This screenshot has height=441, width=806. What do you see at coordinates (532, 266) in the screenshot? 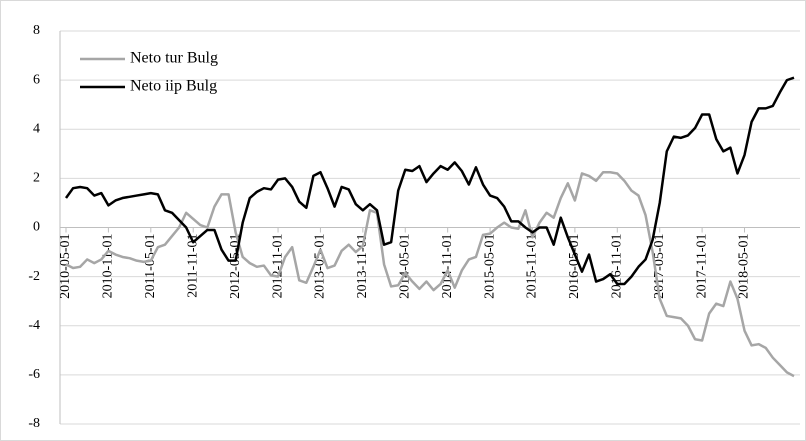
I see `x-tick-label: 2015-11-01` at bounding box center [532, 266].